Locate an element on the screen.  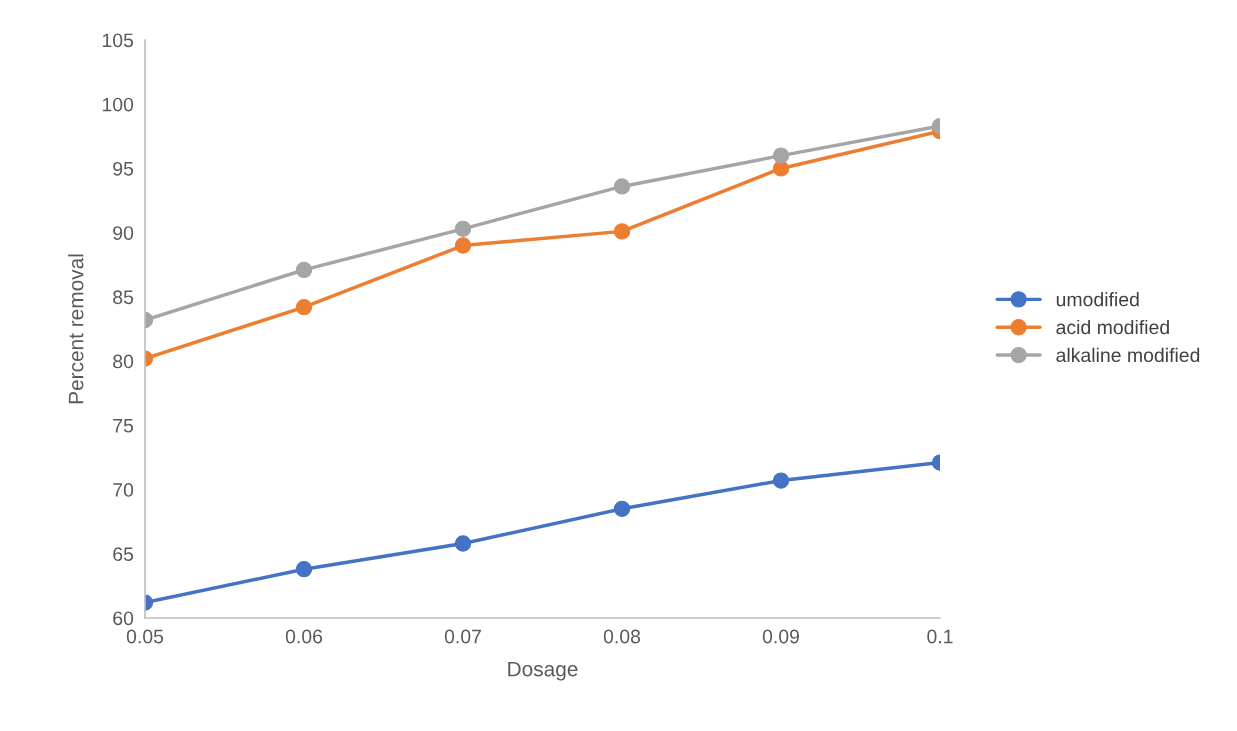
y-tick-label: 65 is located at coordinates (123, 554).